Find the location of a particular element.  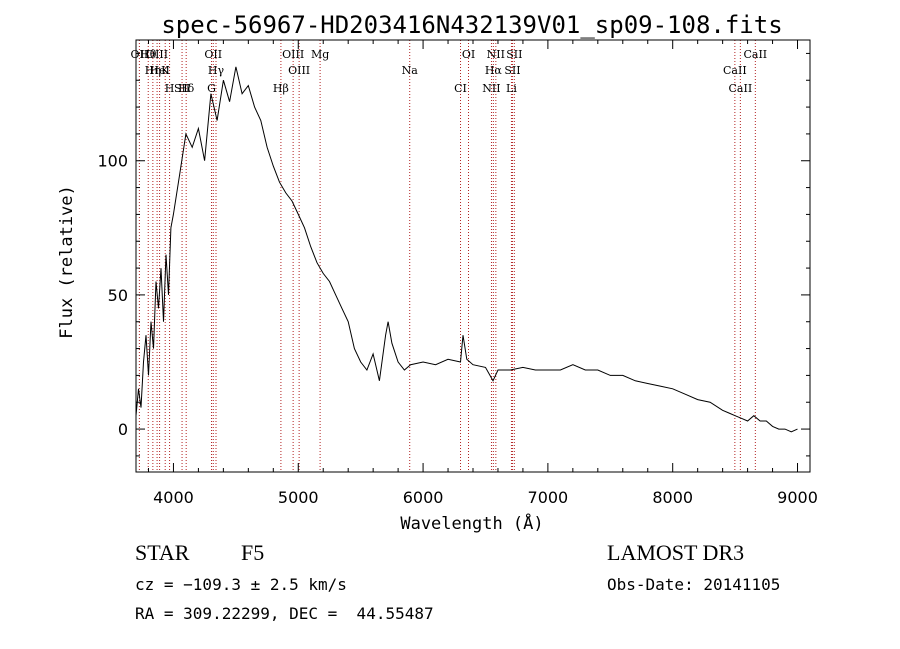

line-label: Hθ is located at coordinates (148, 54).